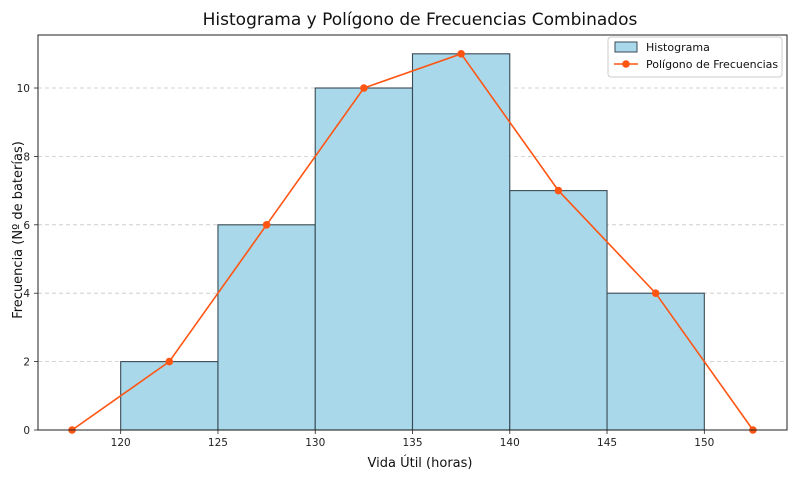 The width and height of the screenshot is (800, 480). What do you see at coordinates (712, 64) in the screenshot?
I see `legend-polygon-label: Polígono de Frecuencias` at bounding box center [712, 64].